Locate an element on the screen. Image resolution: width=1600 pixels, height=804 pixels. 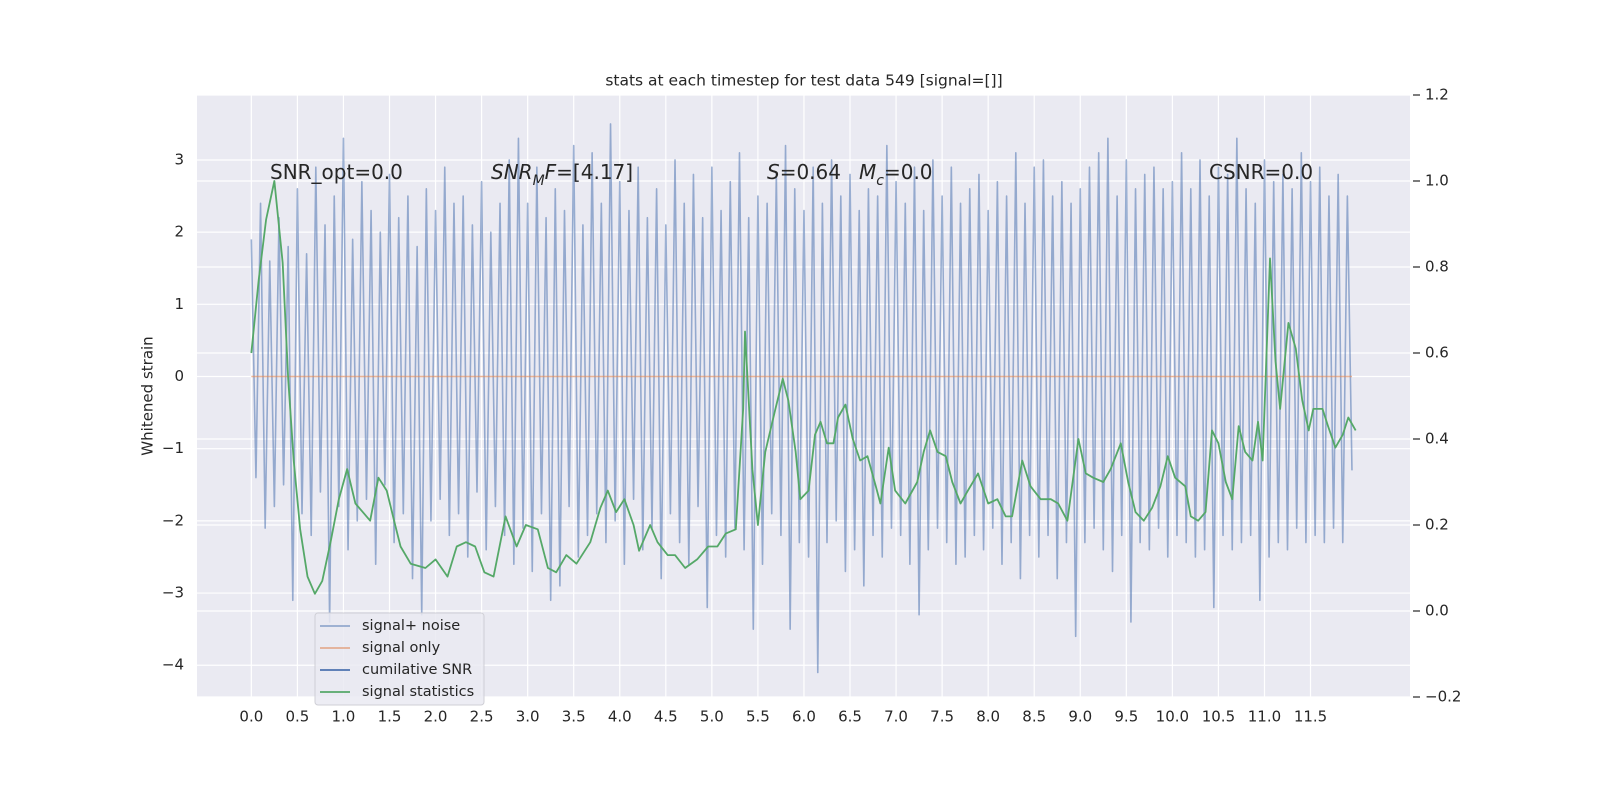
y2-tick-label: 0.2 is located at coordinates (1437, 525).